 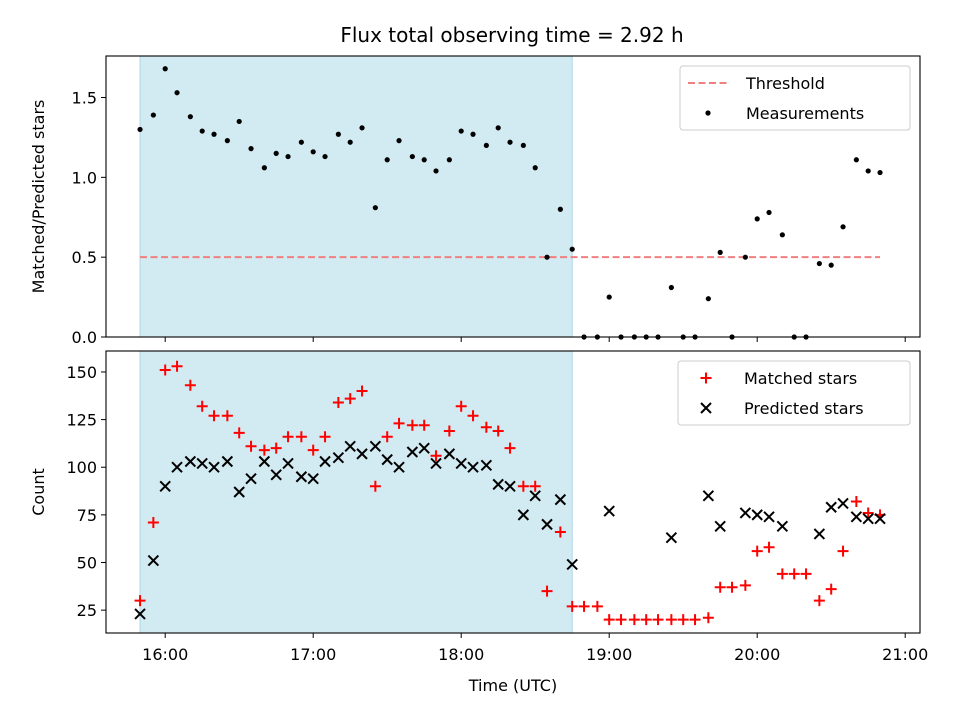 What do you see at coordinates (905, 654) in the screenshot?
I see `x-tick-label: 21:00` at bounding box center [905, 654].